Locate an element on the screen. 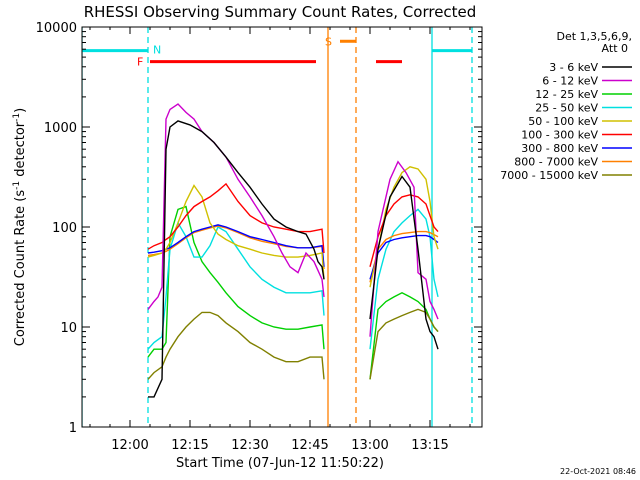 Image resolution: width=640 pixels, height=480 pixels. y-tick-label: 10000 is located at coordinates (56, 28).